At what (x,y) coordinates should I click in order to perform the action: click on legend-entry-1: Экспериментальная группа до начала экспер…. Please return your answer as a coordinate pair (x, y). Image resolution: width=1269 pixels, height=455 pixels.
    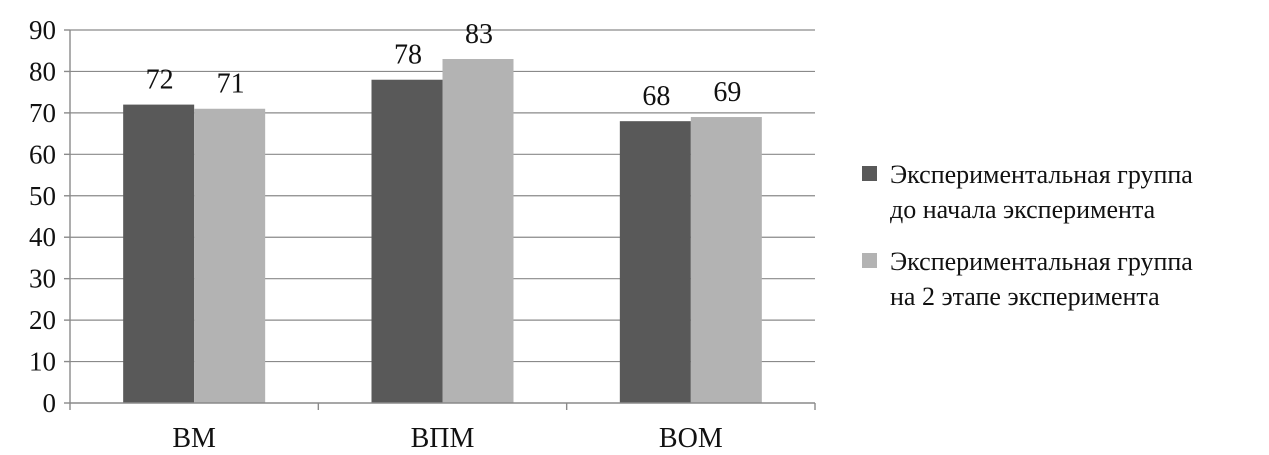
    Looking at the image, I should click on (1027, 192).